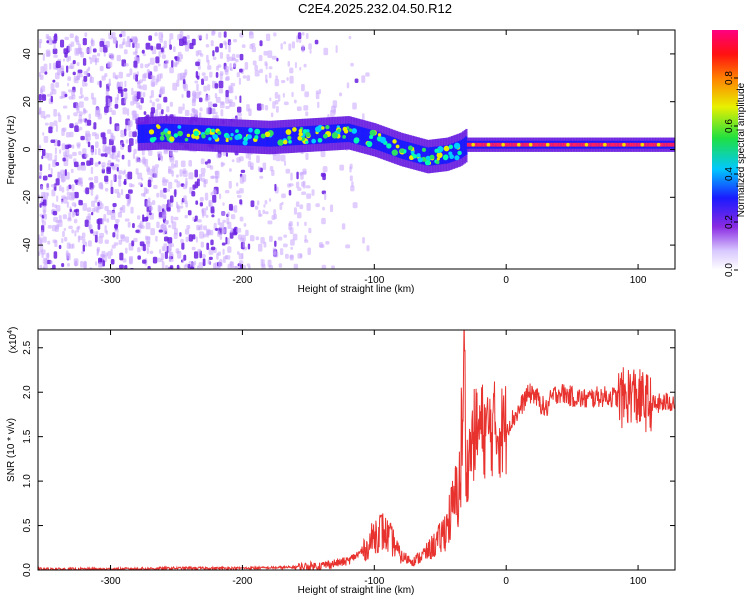 This screenshot has height=600, width=750. Describe the element at coordinates (729, 270) in the screenshot. I see `colorbar-tick-label: 0.0` at that location.